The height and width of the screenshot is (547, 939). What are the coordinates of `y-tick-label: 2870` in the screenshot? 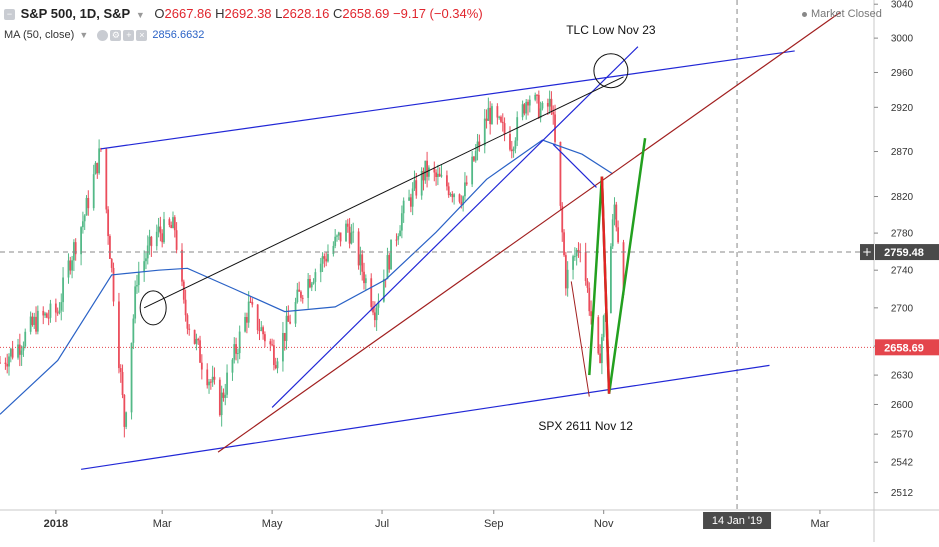 It's located at (902, 152).